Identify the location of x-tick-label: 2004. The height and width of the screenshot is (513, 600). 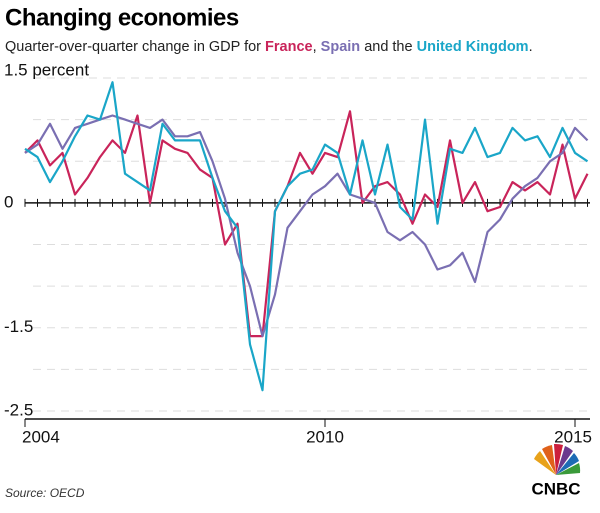
(41, 436).